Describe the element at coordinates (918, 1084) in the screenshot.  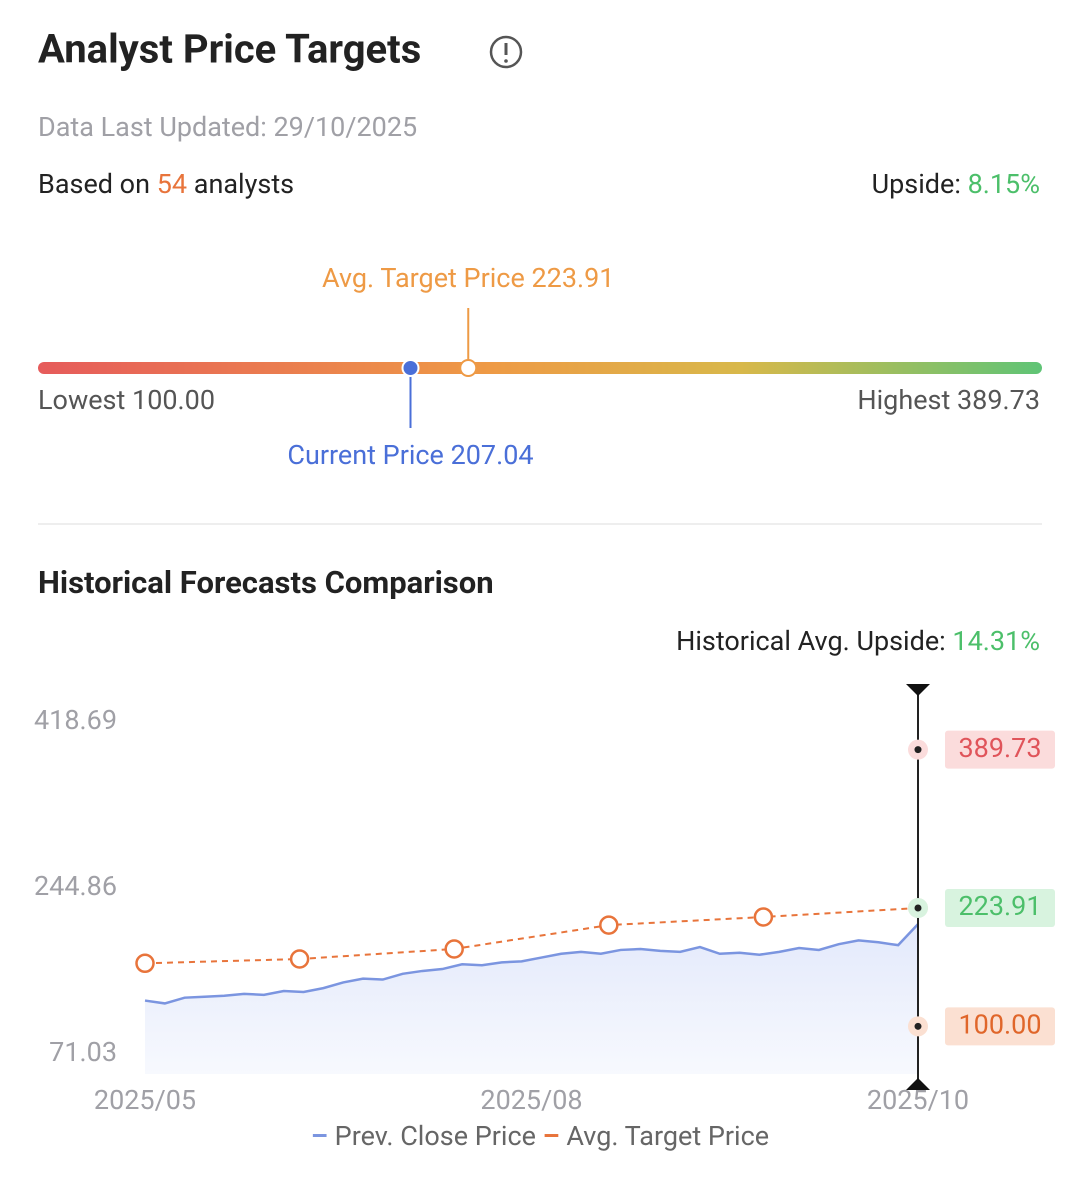
I see `crosshair-bottom` at that location.